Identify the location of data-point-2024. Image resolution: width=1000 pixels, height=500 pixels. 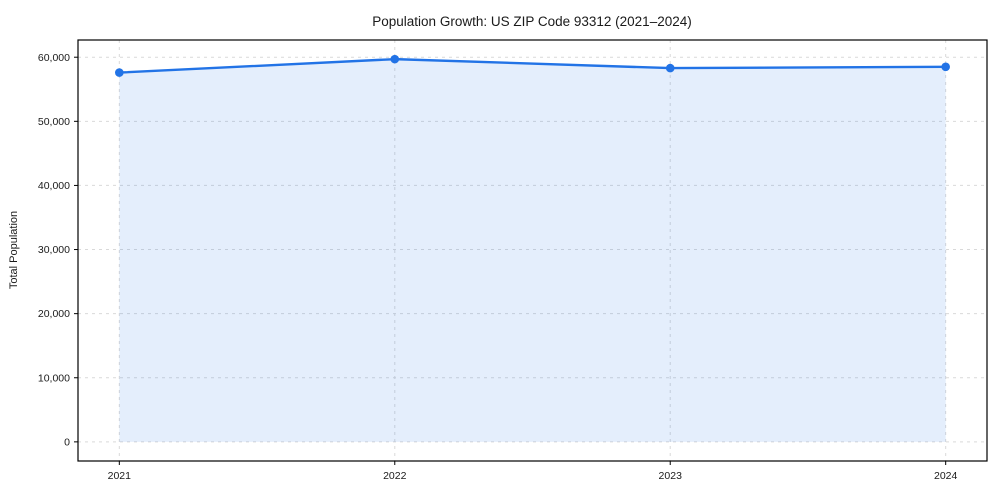
(945, 67).